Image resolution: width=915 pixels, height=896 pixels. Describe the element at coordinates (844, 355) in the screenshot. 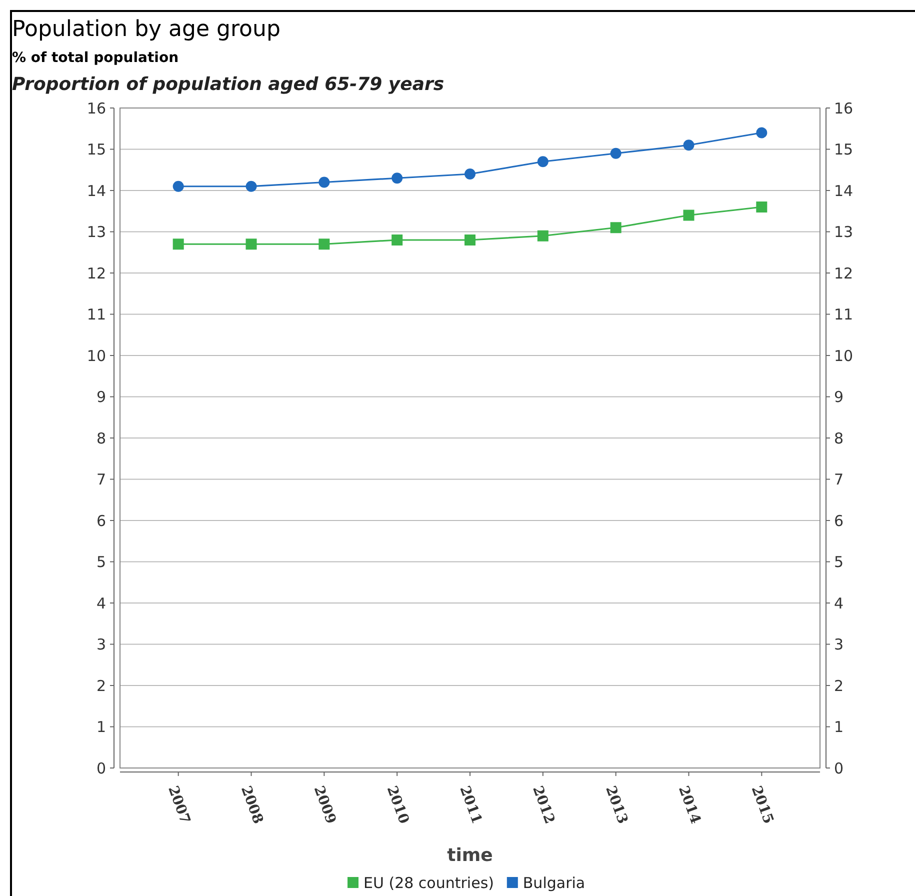

I see `y2-tick-label: 10` at that location.